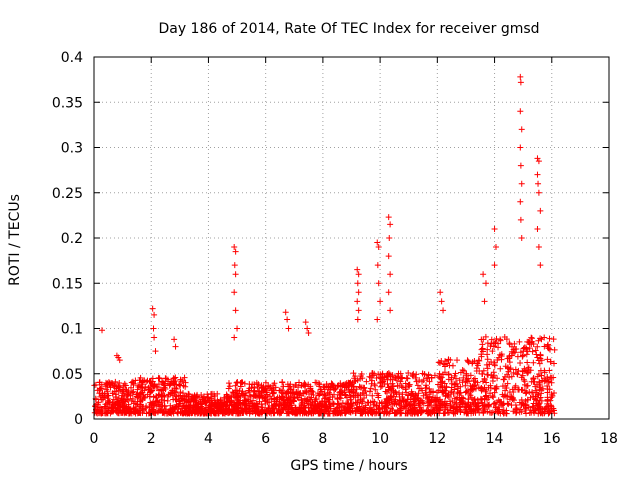  Describe the element at coordinates (208, 439) in the screenshot. I see `x-tick-label: 4` at that location.